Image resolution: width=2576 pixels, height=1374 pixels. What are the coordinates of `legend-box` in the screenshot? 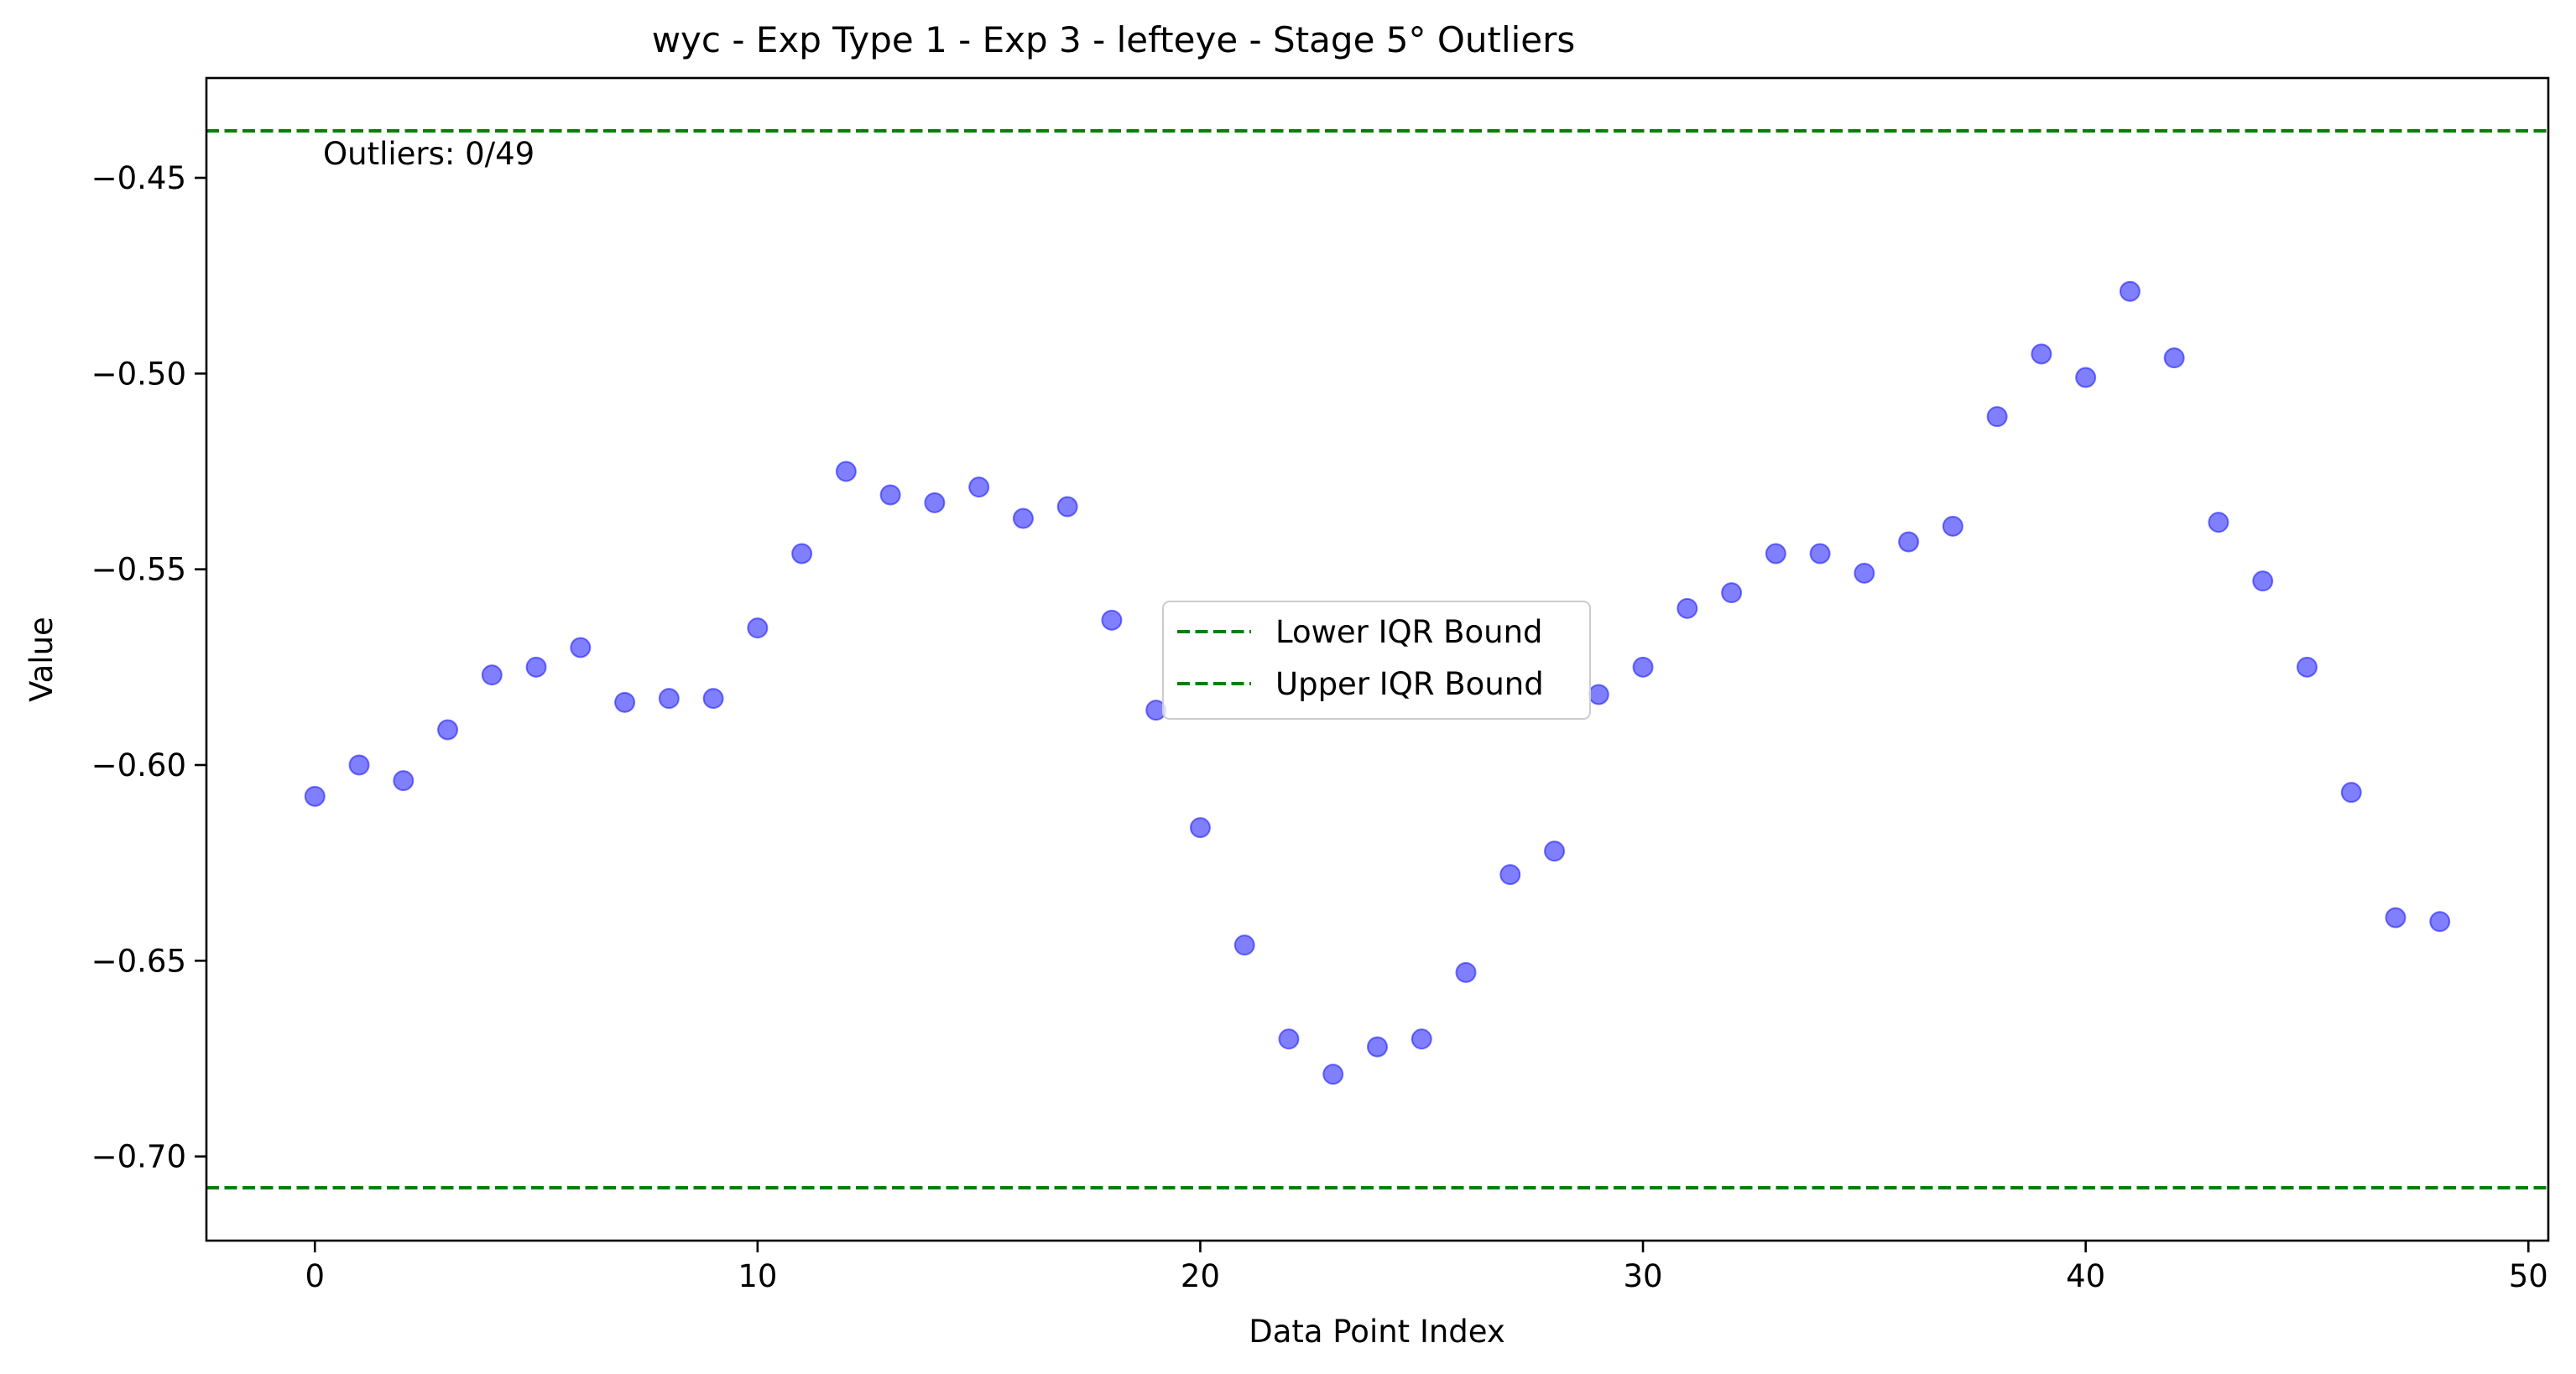 It's located at (1376, 660).